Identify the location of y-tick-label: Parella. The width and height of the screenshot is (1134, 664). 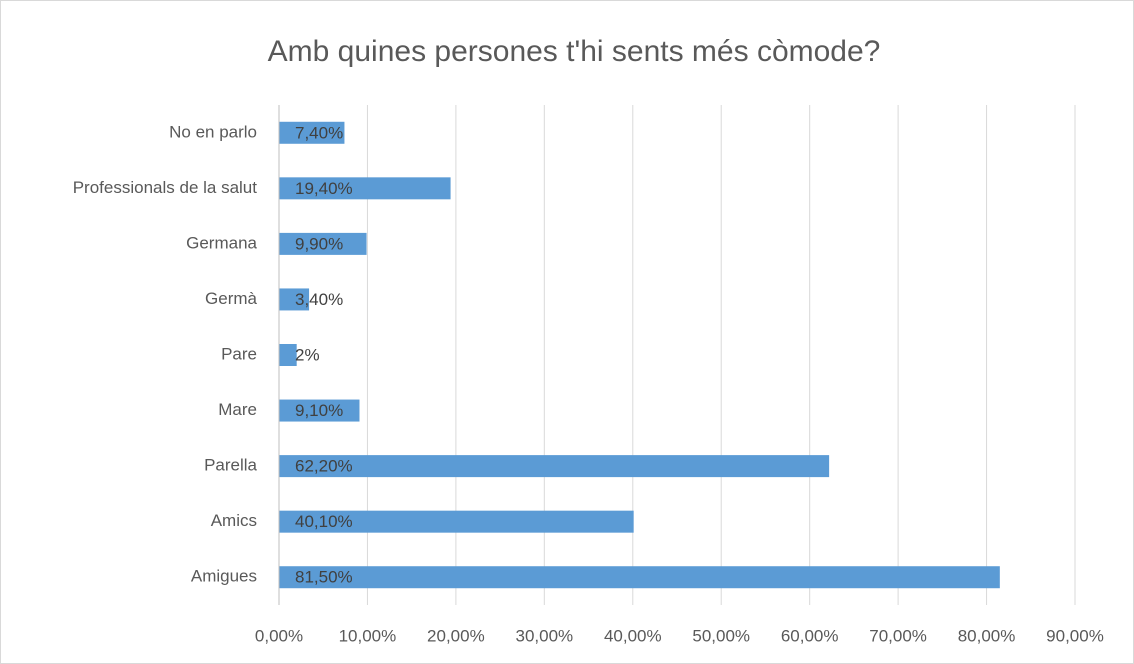
(230, 465).